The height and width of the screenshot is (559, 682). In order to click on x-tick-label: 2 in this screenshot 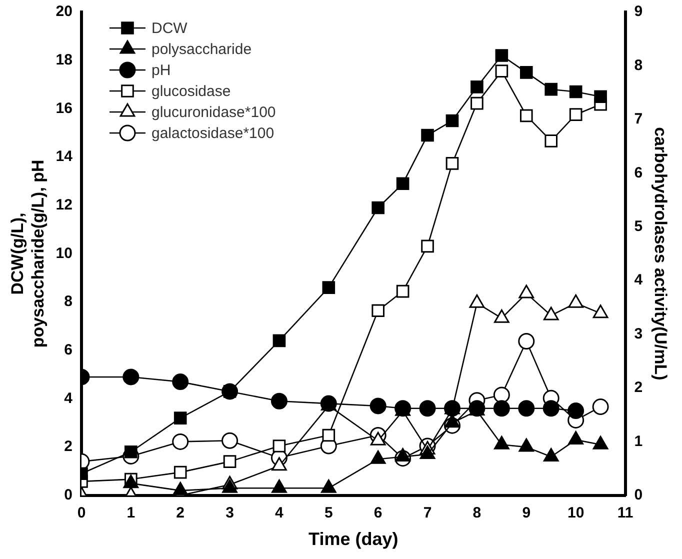, I will do `click(180, 513)`.